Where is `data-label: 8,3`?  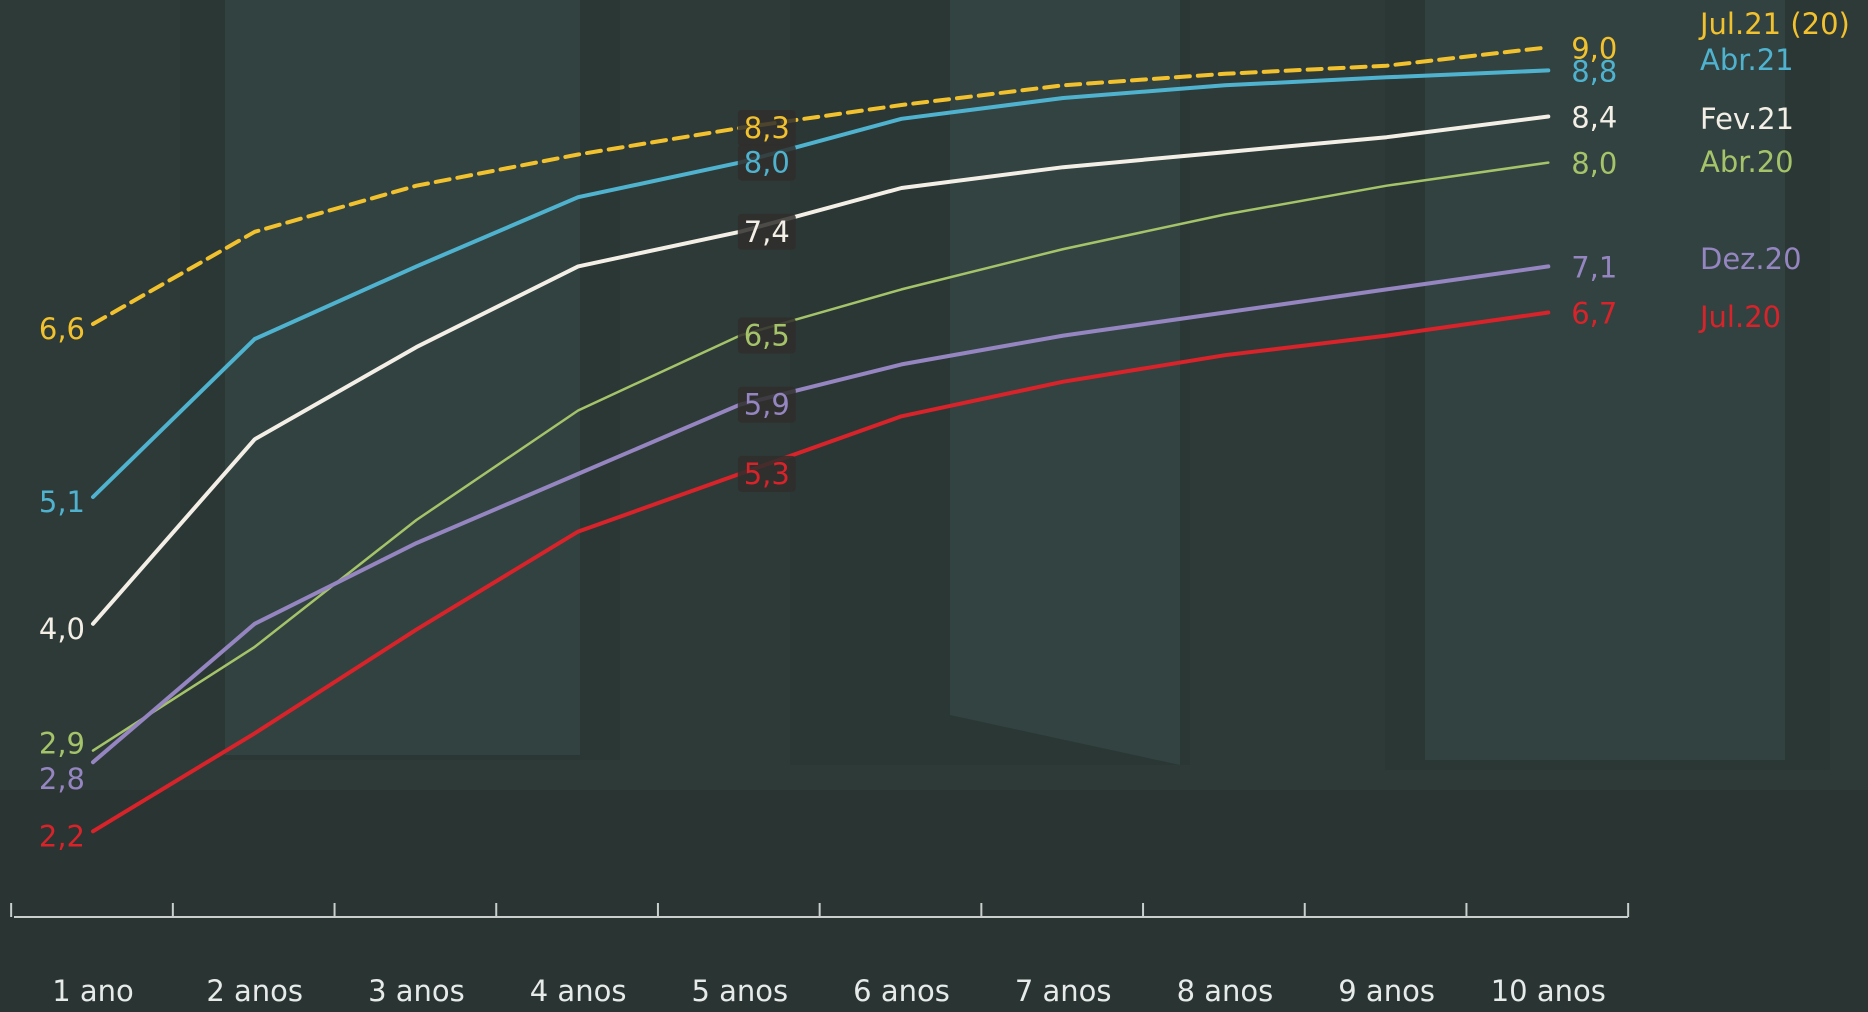
data-label: 8,3 is located at coordinates (767, 128).